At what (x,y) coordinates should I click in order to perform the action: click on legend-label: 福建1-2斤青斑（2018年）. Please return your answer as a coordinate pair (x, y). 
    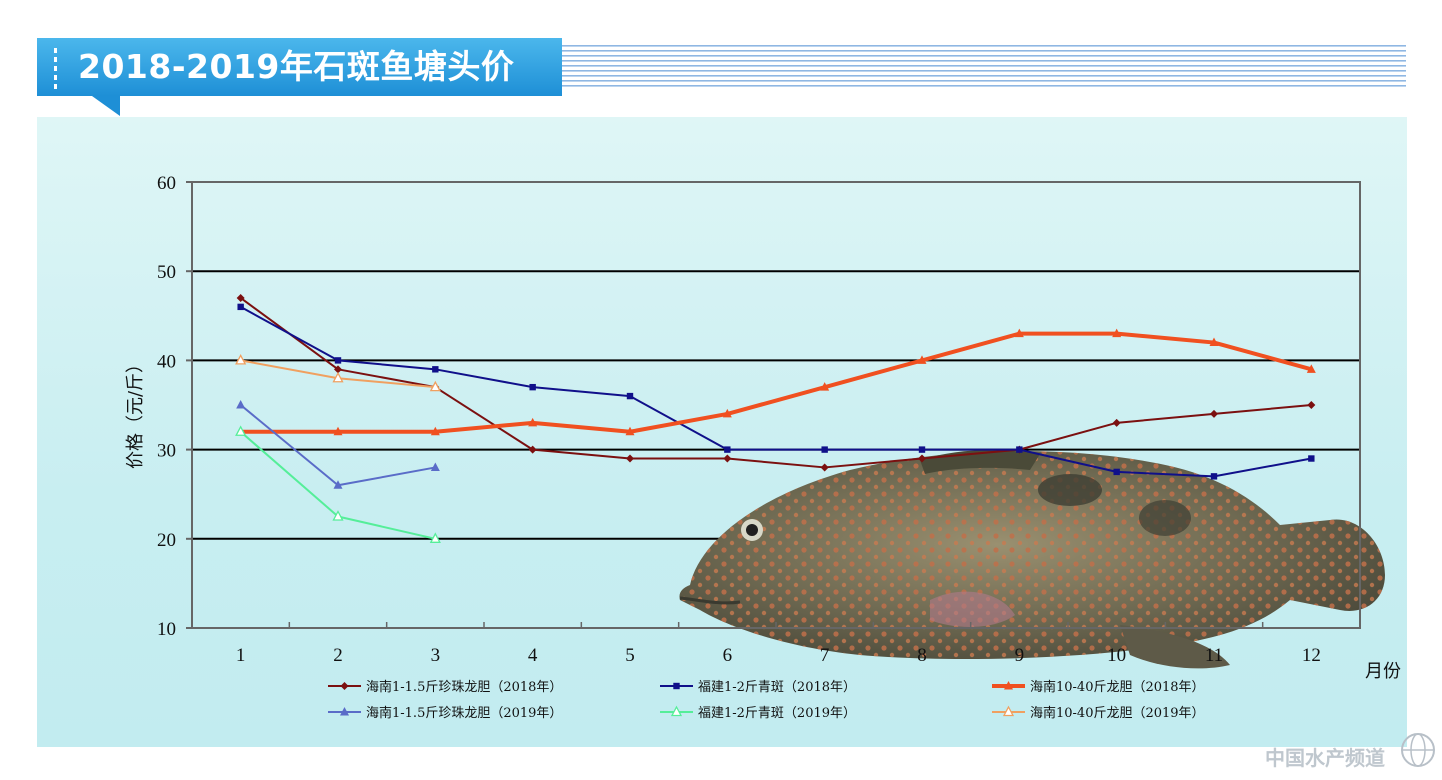
    Looking at the image, I should click on (777, 687).